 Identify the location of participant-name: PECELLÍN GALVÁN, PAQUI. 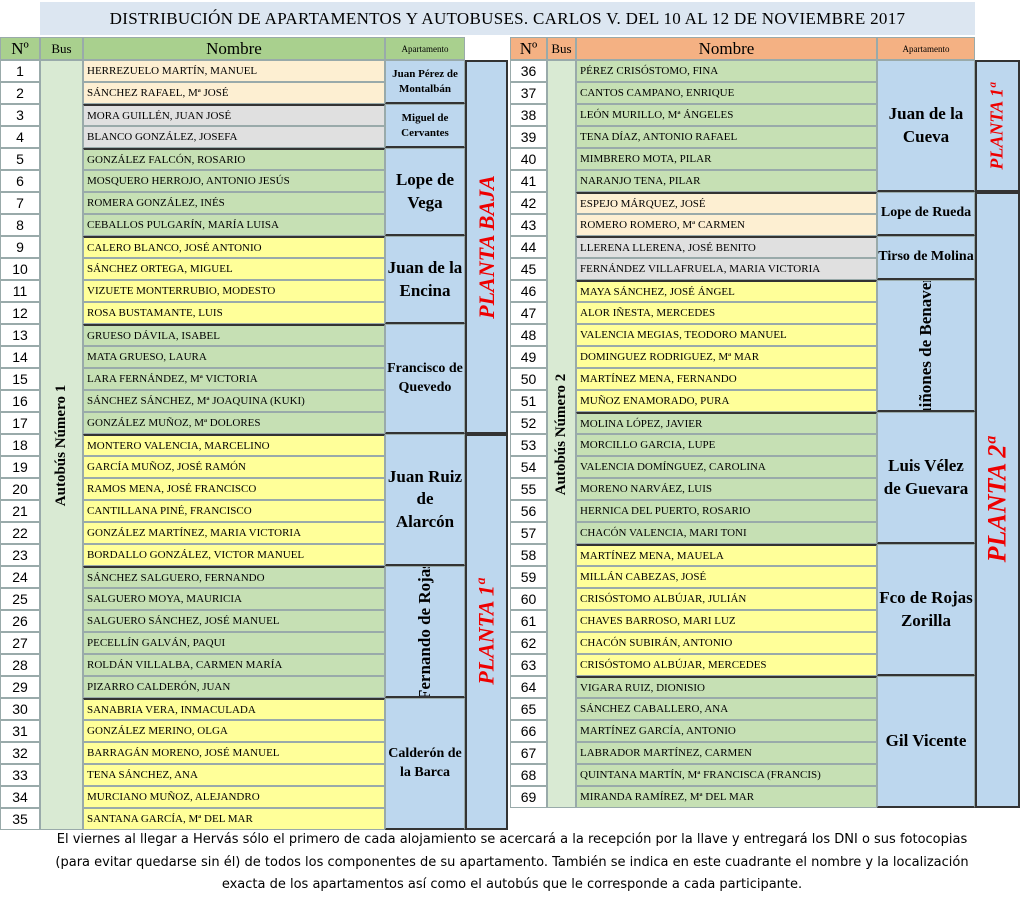
(234, 643).